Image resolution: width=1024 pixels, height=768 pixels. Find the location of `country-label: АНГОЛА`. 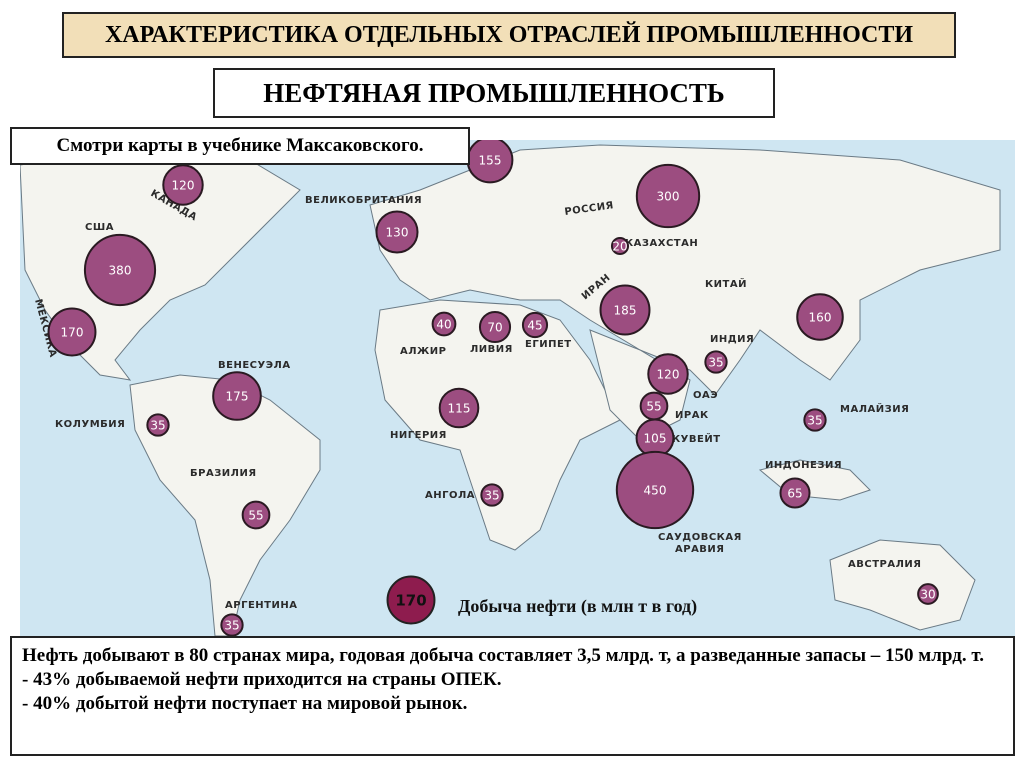

country-label: АНГОЛА is located at coordinates (450, 495).